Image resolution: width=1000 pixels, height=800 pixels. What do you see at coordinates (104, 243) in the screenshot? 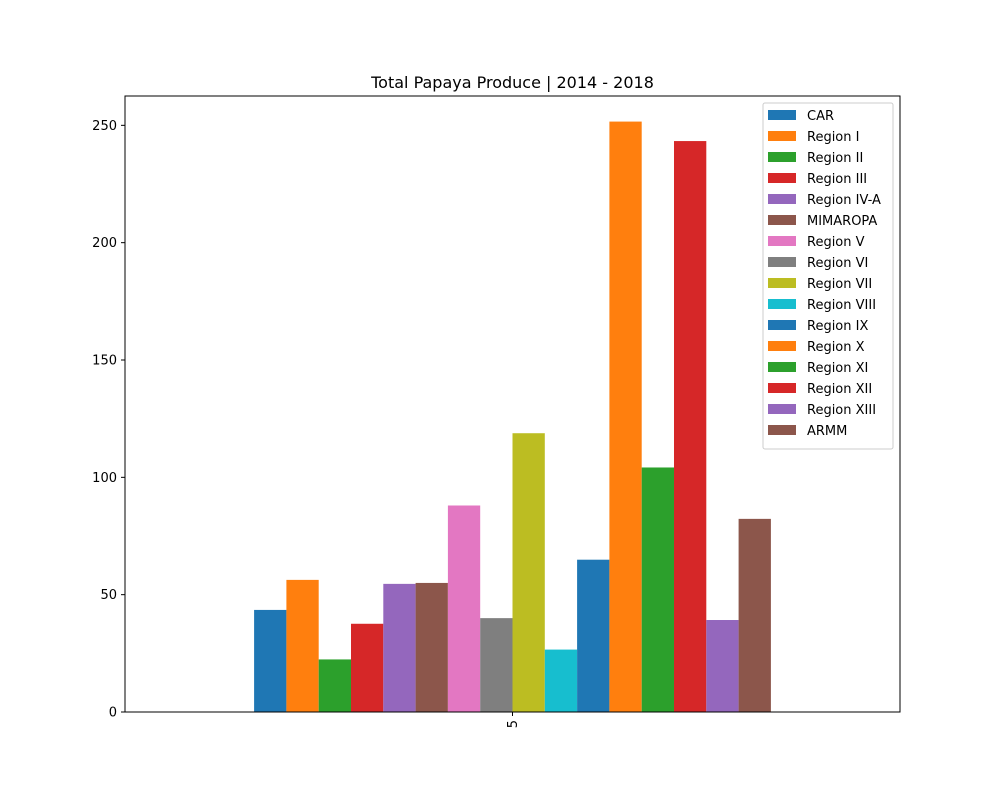
I see `y-tick-label: 200` at bounding box center [104, 243].